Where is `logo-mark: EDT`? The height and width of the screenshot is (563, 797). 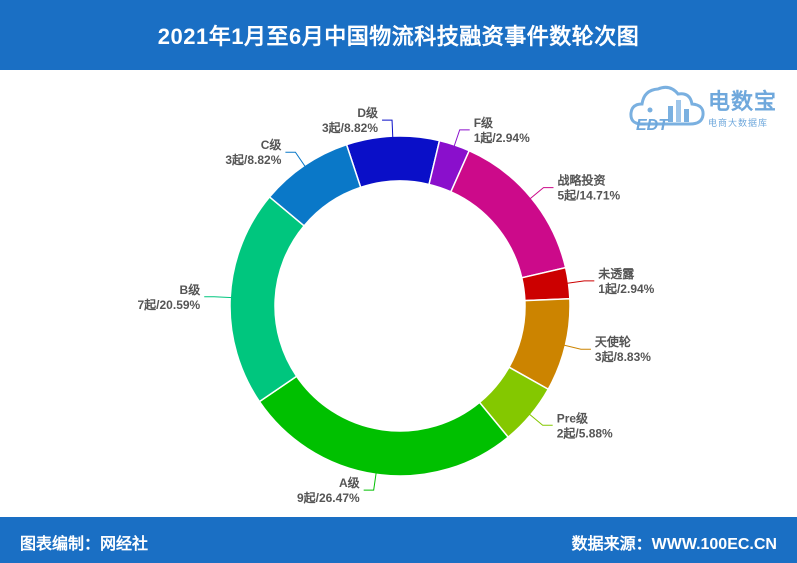 logo-mark: EDT is located at coordinates (652, 125).